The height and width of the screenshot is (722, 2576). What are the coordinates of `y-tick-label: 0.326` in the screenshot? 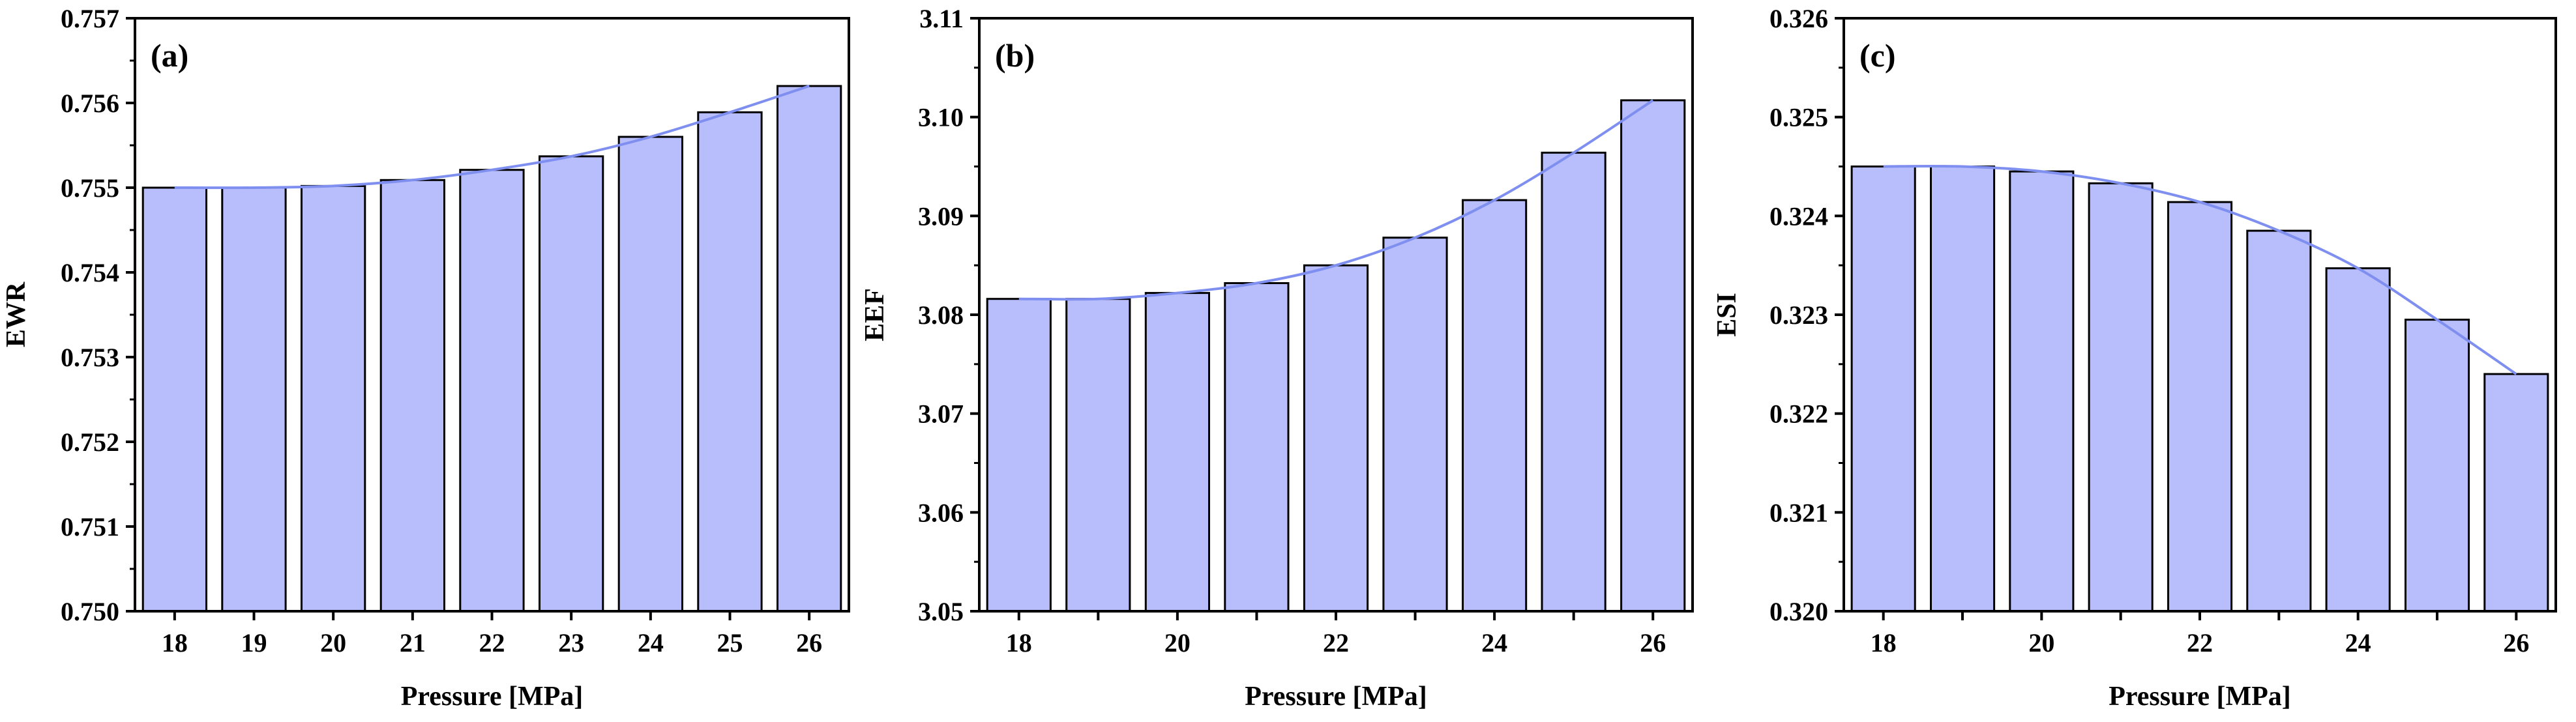 It's located at (1798, 19).